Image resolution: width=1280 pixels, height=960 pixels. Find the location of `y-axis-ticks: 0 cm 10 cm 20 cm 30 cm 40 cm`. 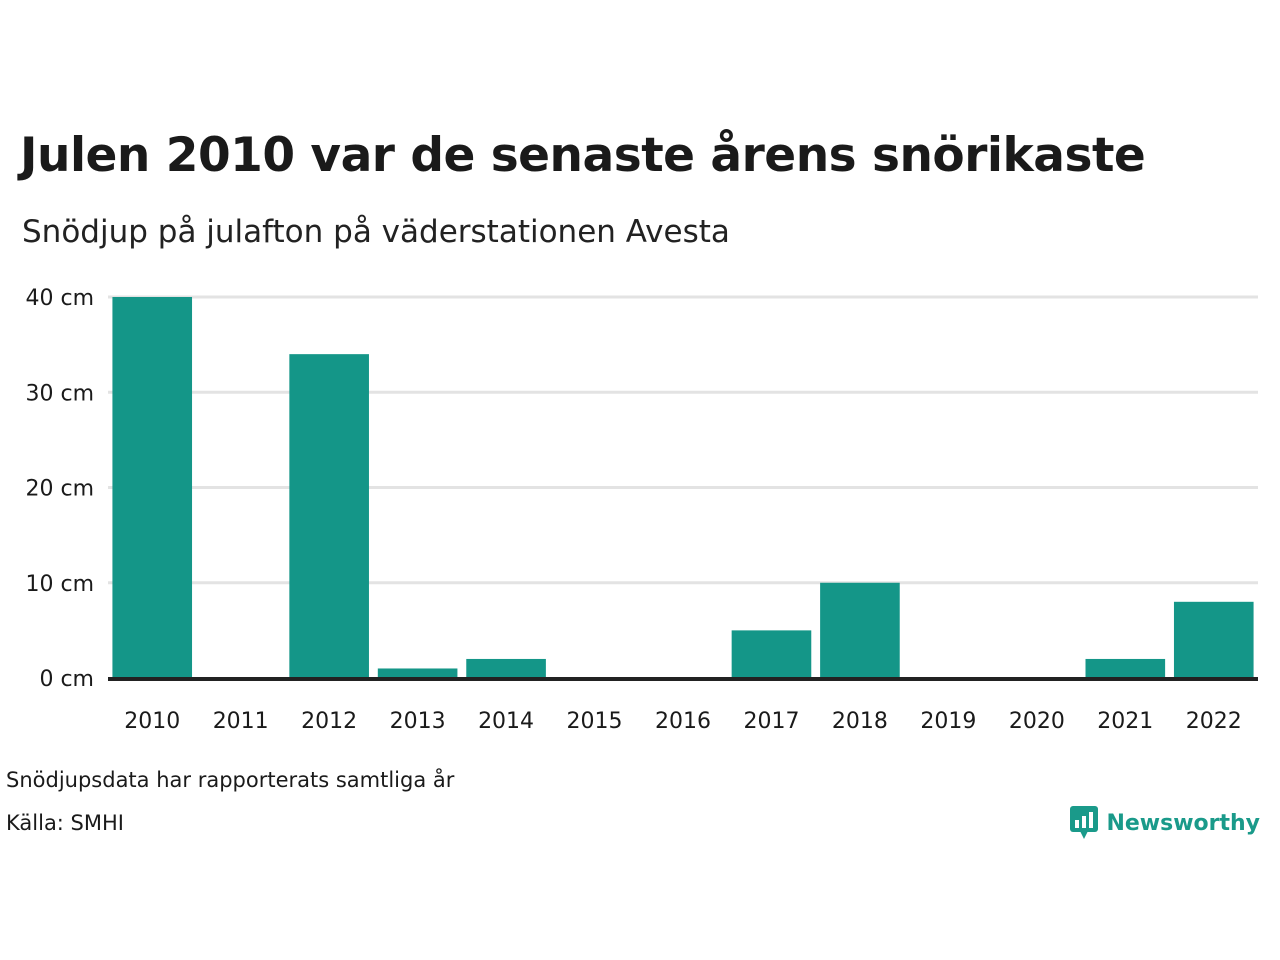

y-axis-ticks: 0 cm 10 cm 20 cm 30 cm 40 cm is located at coordinates (59, 489).